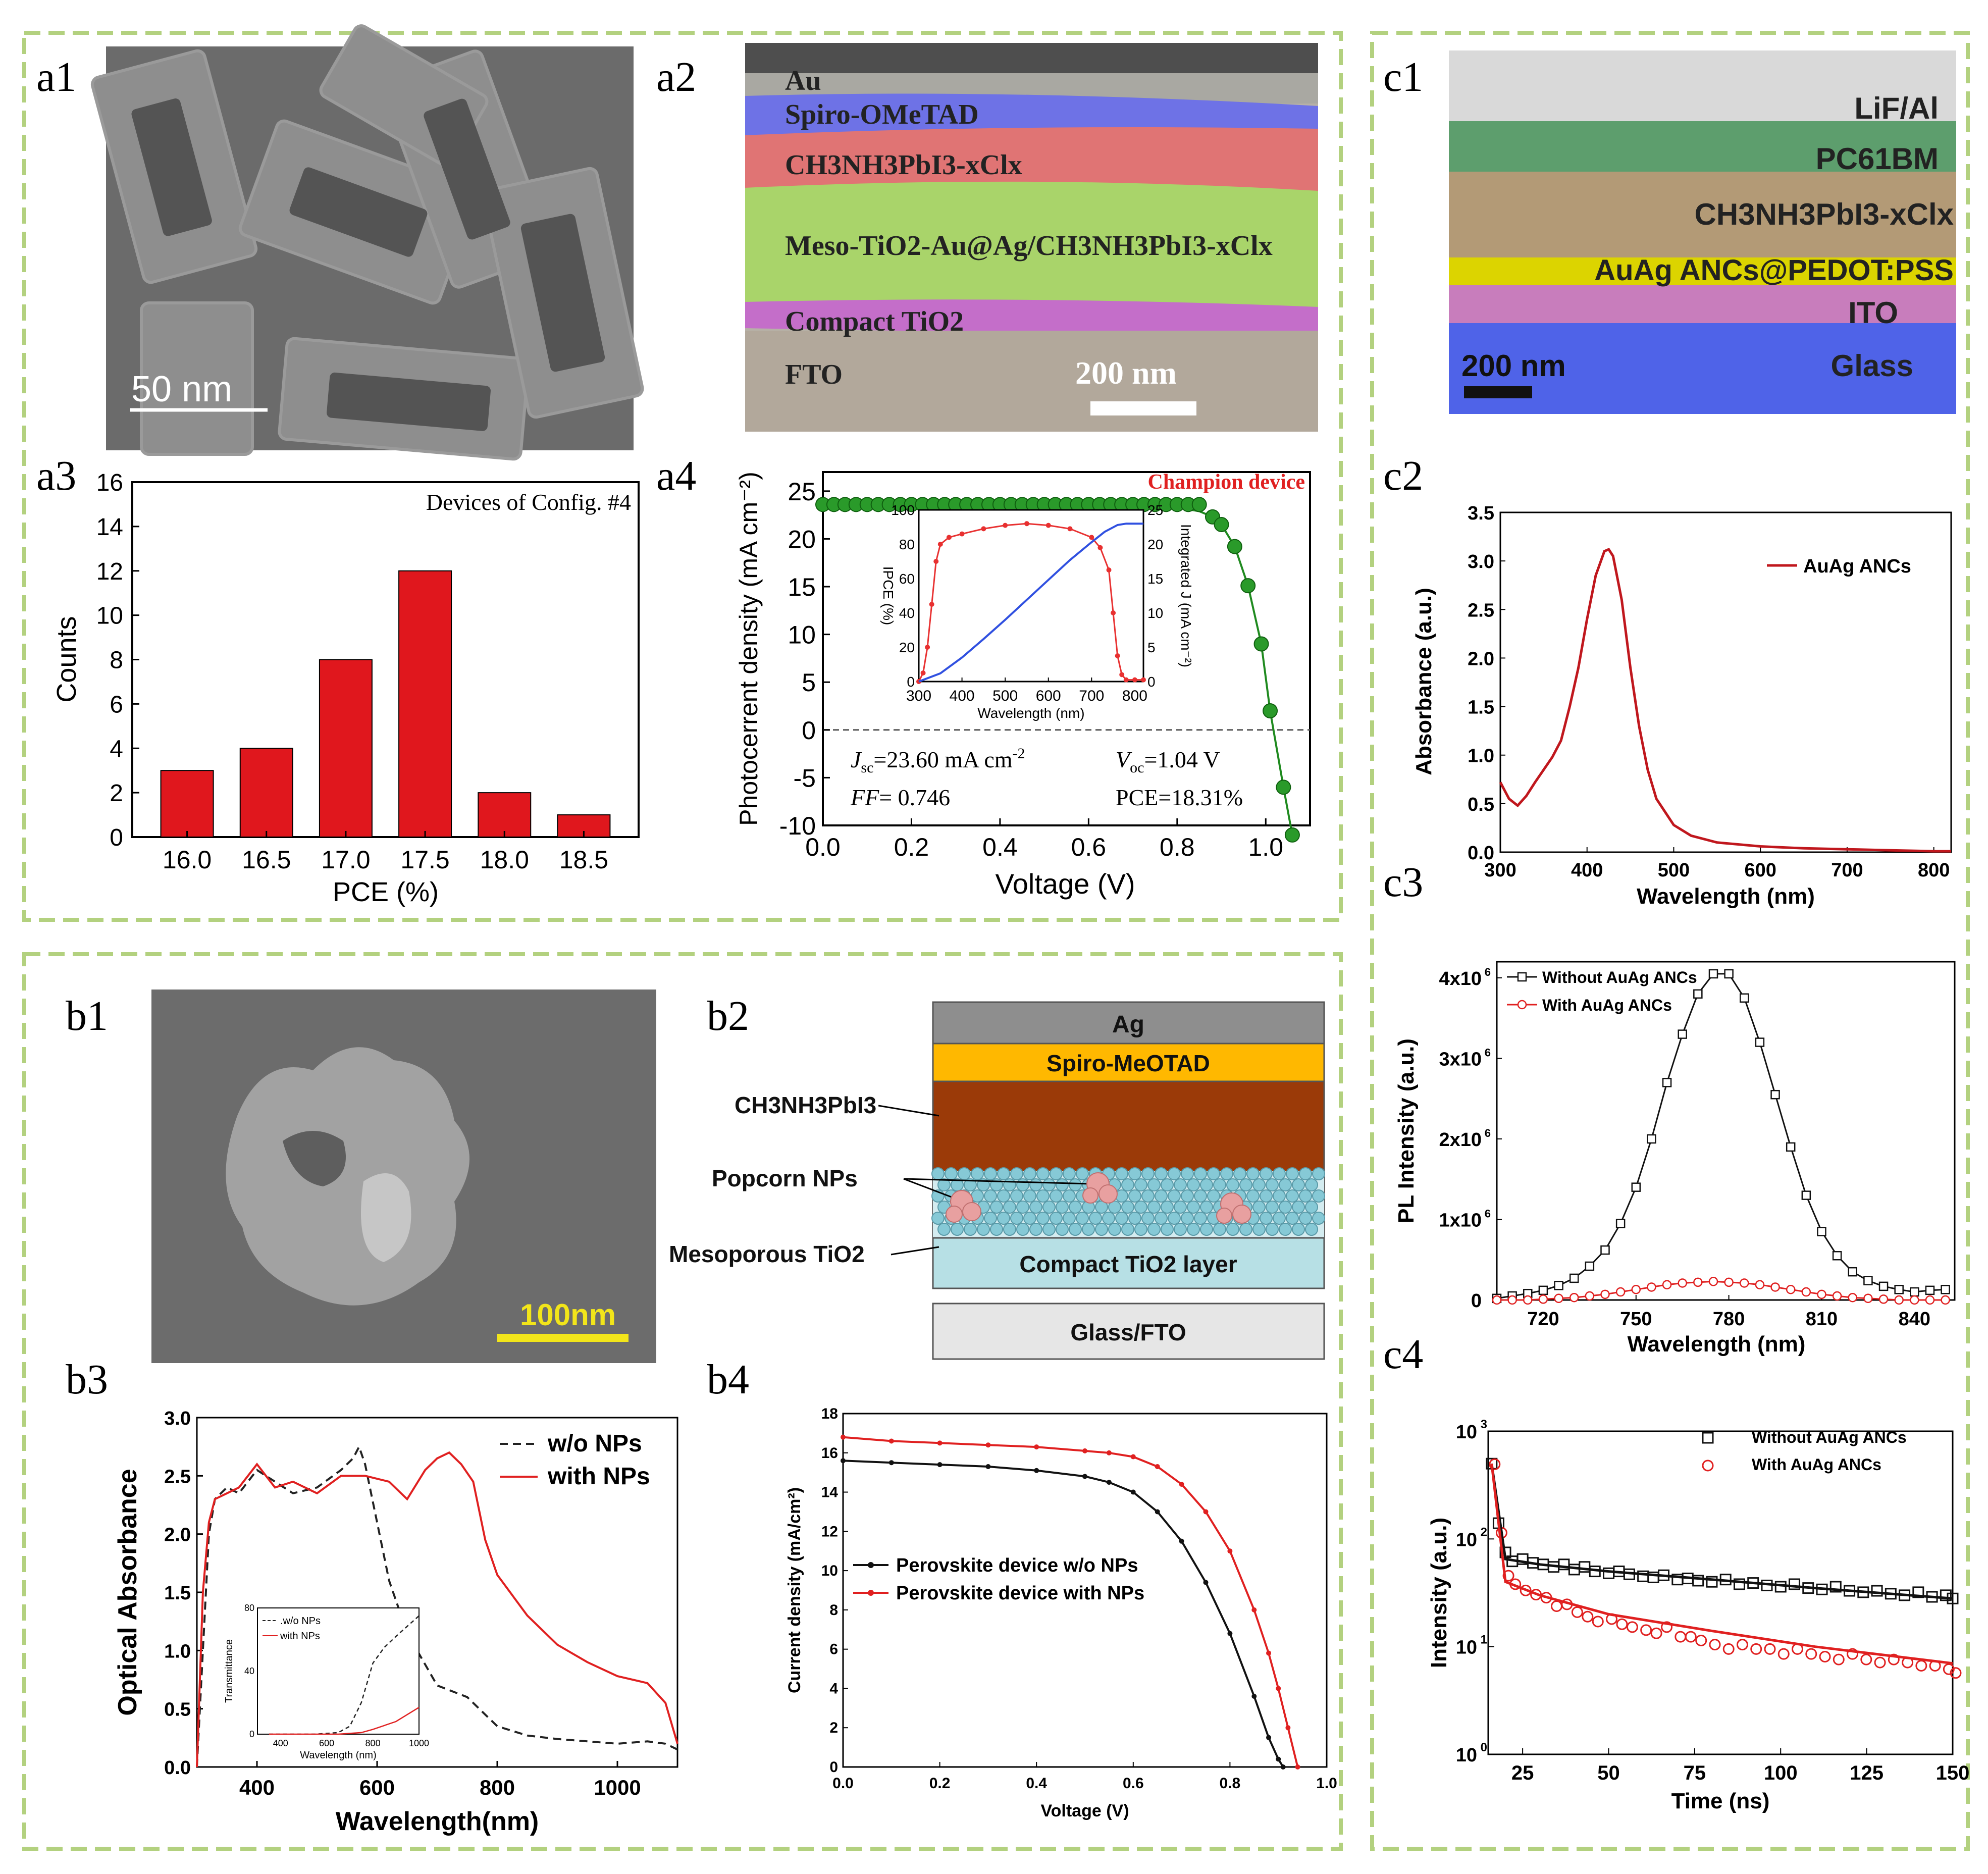 The width and height of the screenshot is (1988, 1874). What do you see at coordinates (907, 647) in the screenshot?
I see `inset-y-tick: 20` at bounding box center [907, 647].